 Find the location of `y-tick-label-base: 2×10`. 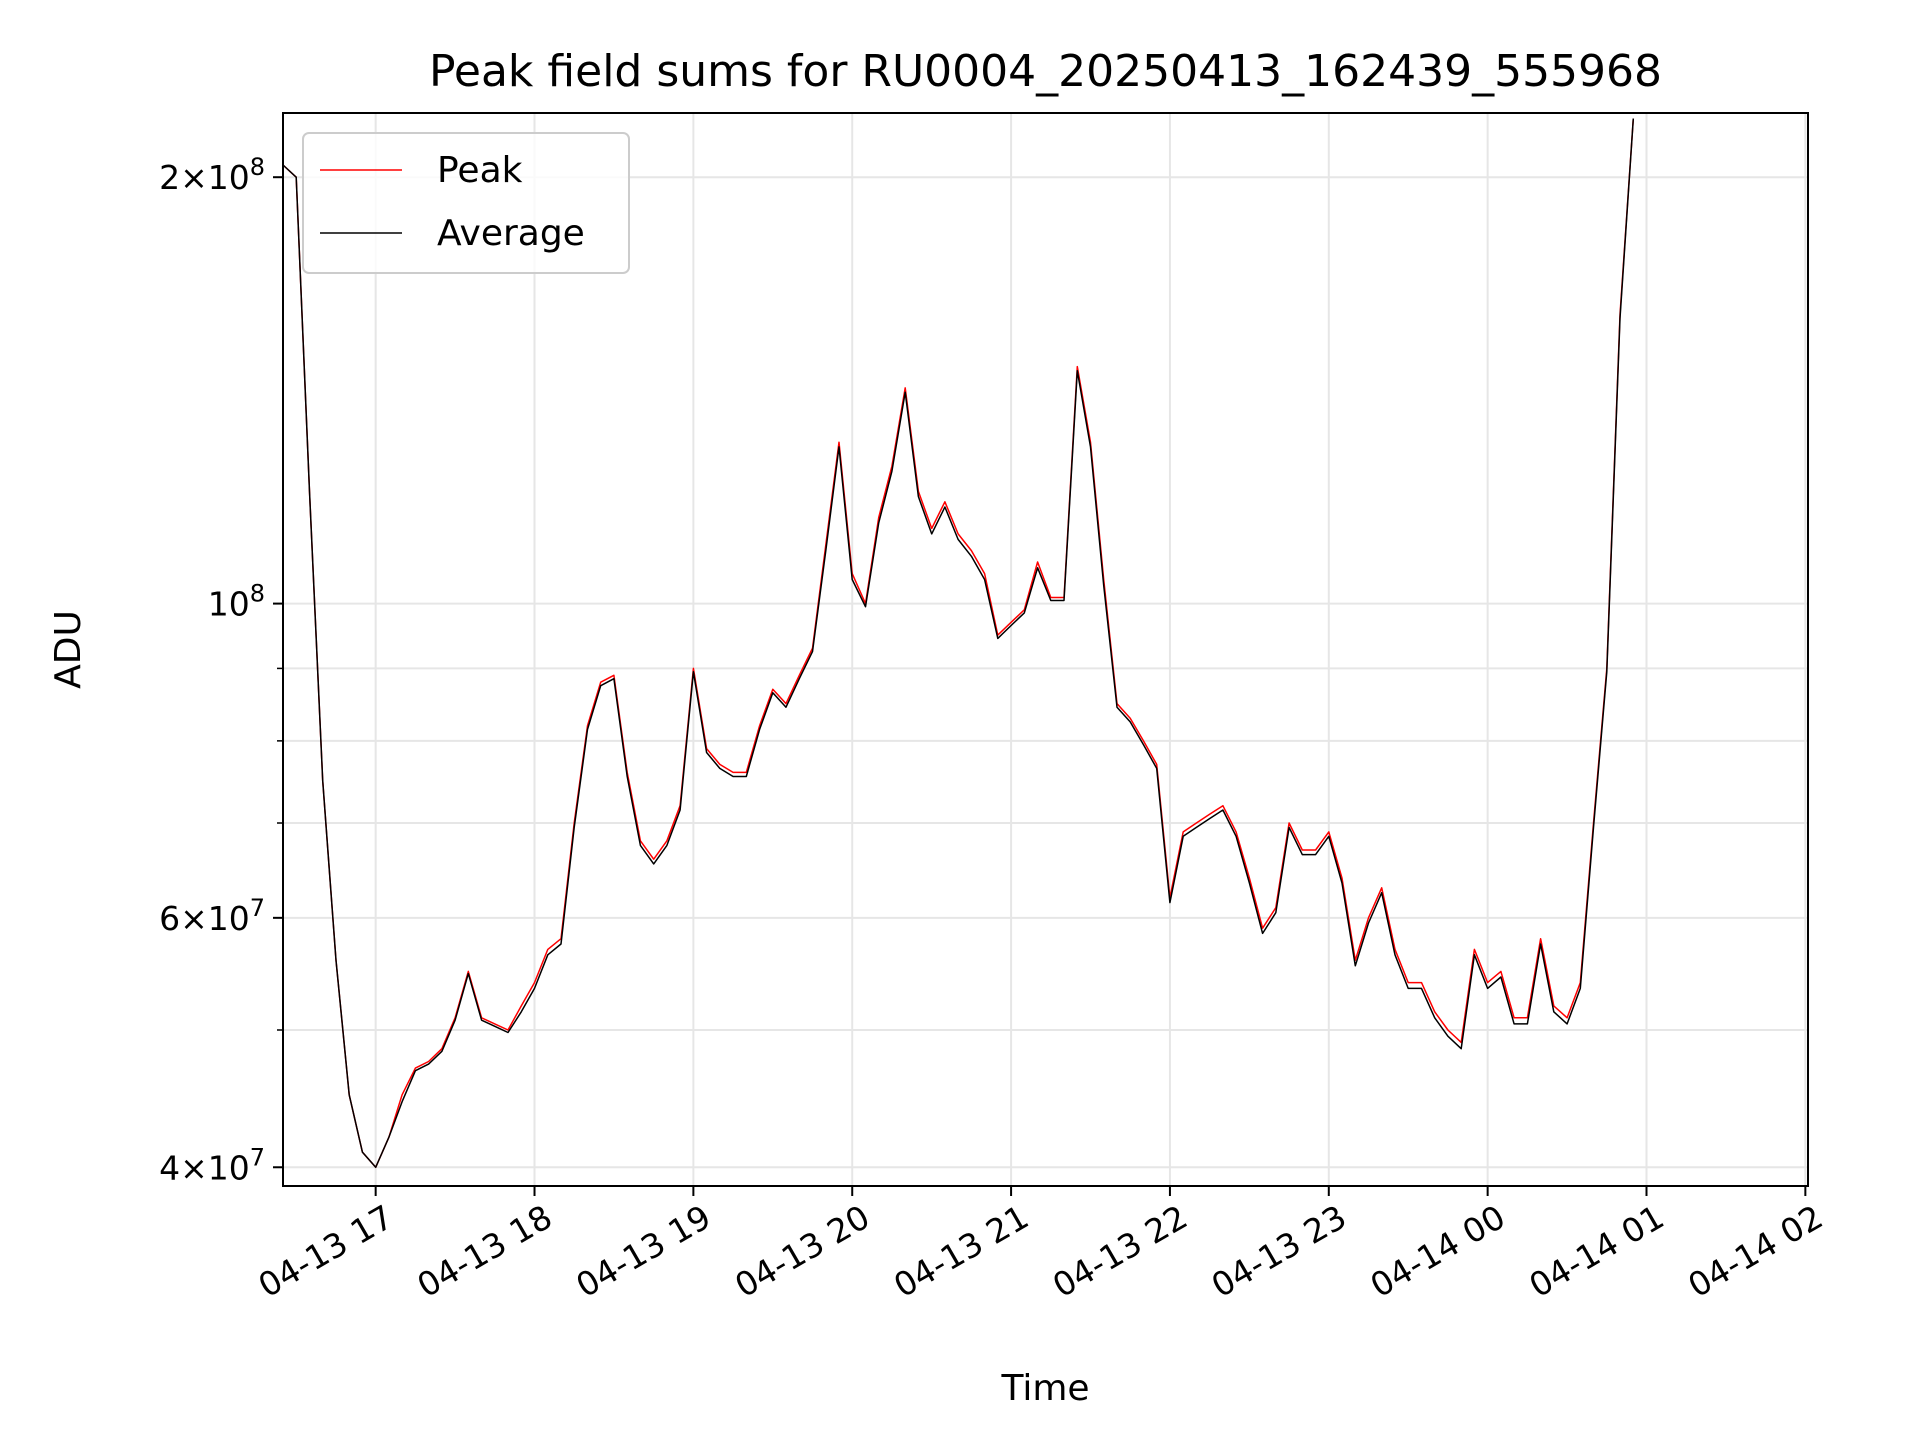

y-tick-label-base: 2×10 is located at coordinates (204, 177).